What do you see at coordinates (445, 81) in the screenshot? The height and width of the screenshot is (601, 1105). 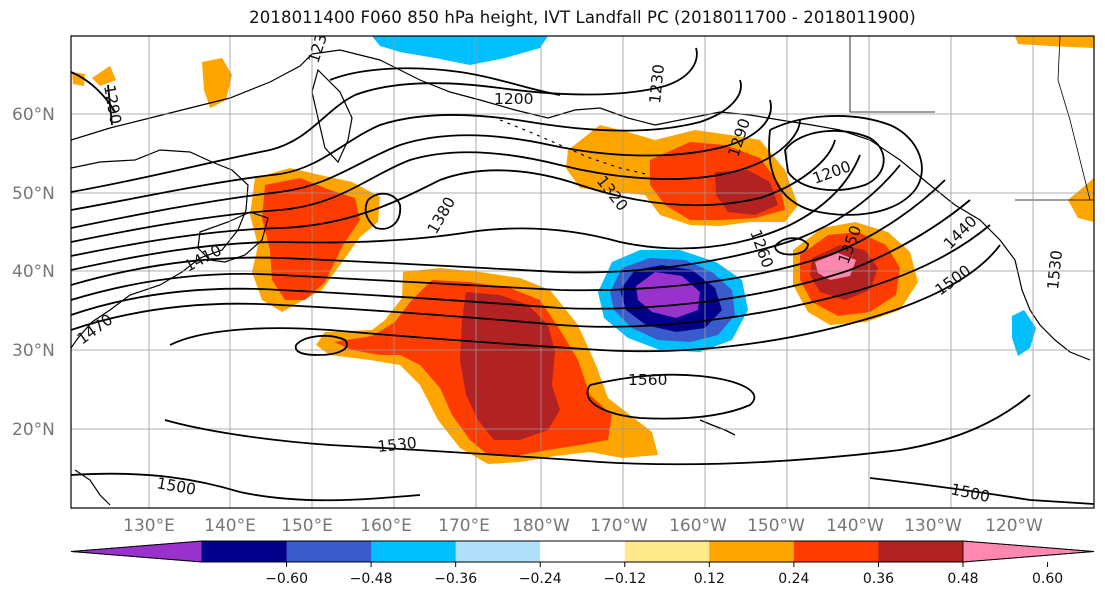 I see `contour-1200-north` at bounding box center [445, 81].